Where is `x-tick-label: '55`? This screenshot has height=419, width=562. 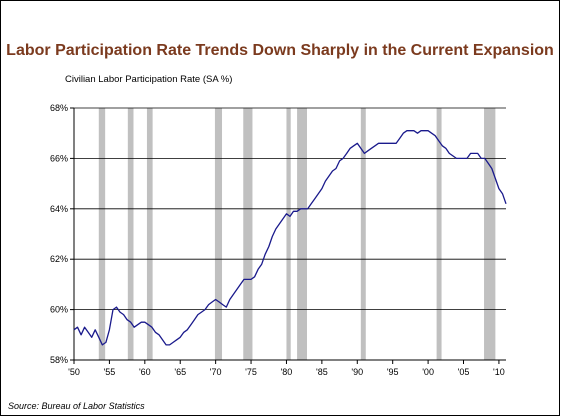
x-tick-label: '55 is located at coordinates (110, 372).